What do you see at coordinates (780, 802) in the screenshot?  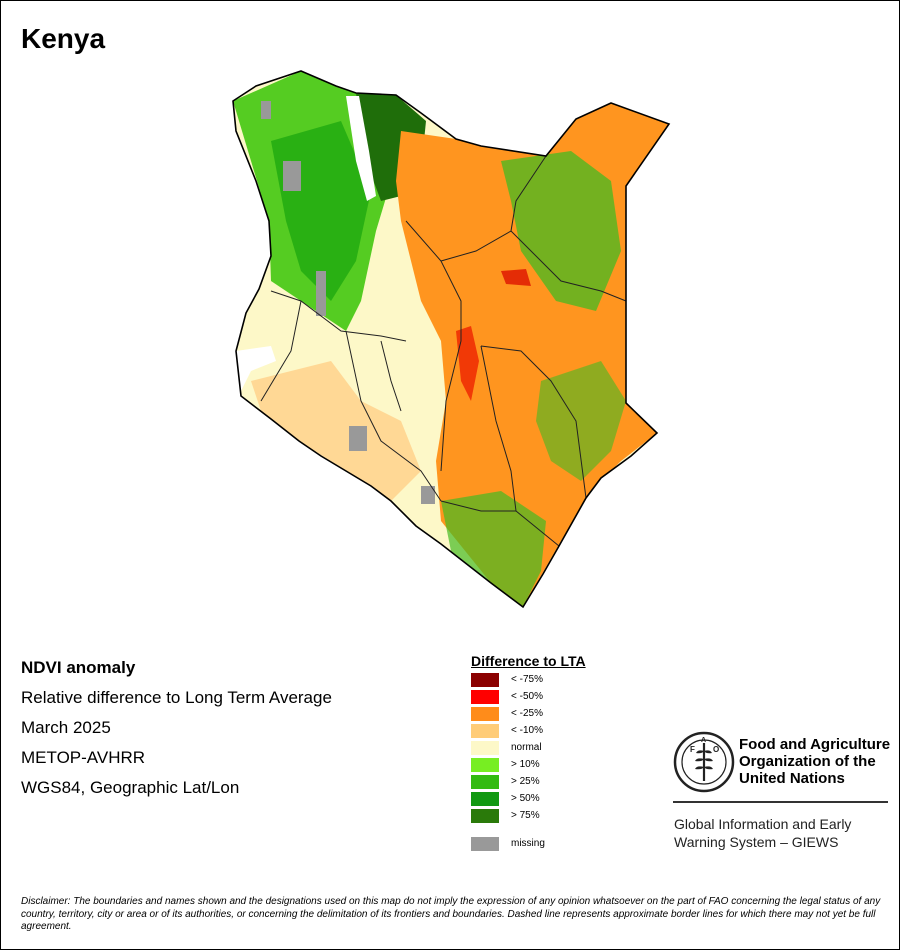 I see `fao-divider` at bounding box center [780, 802].